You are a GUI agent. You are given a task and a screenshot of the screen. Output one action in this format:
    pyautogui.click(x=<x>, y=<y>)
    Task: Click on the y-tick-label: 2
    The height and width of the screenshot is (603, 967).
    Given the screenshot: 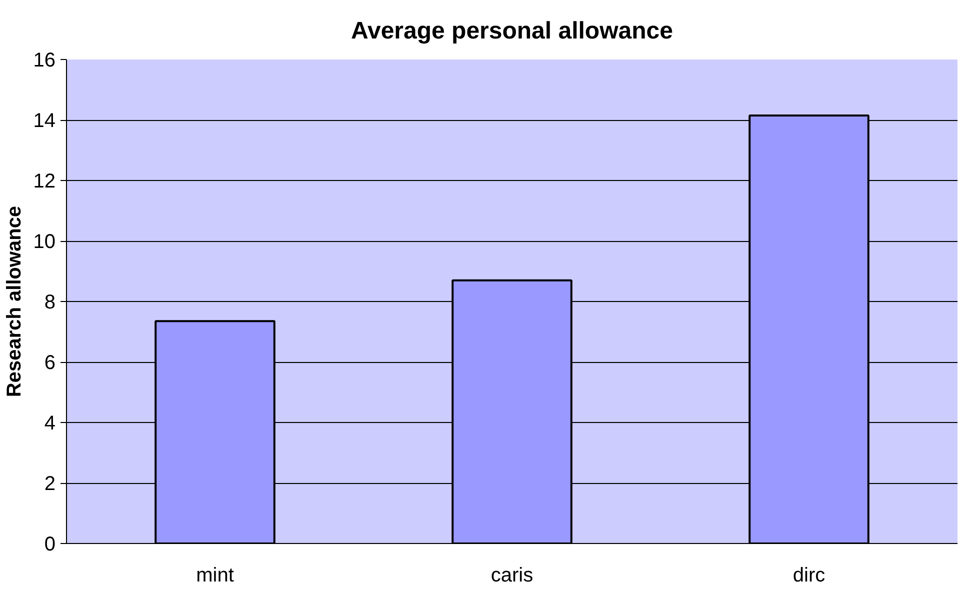 What is the action you would take?
    pyautogui.click(x=50, y=484)
    